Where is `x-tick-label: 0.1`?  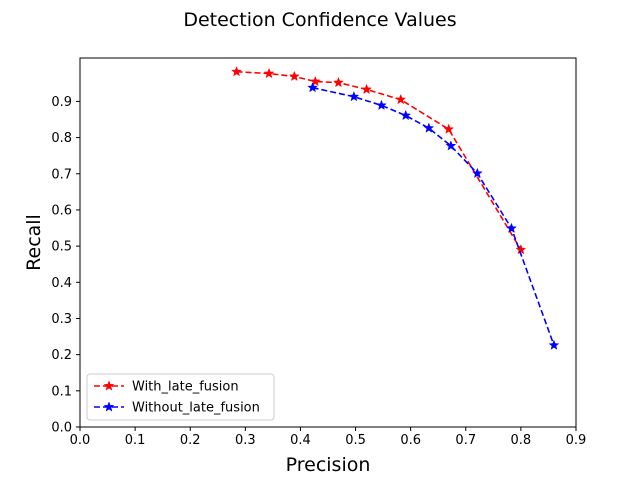 x-tick-label: 0.1 is located at coordinates (135, 440).